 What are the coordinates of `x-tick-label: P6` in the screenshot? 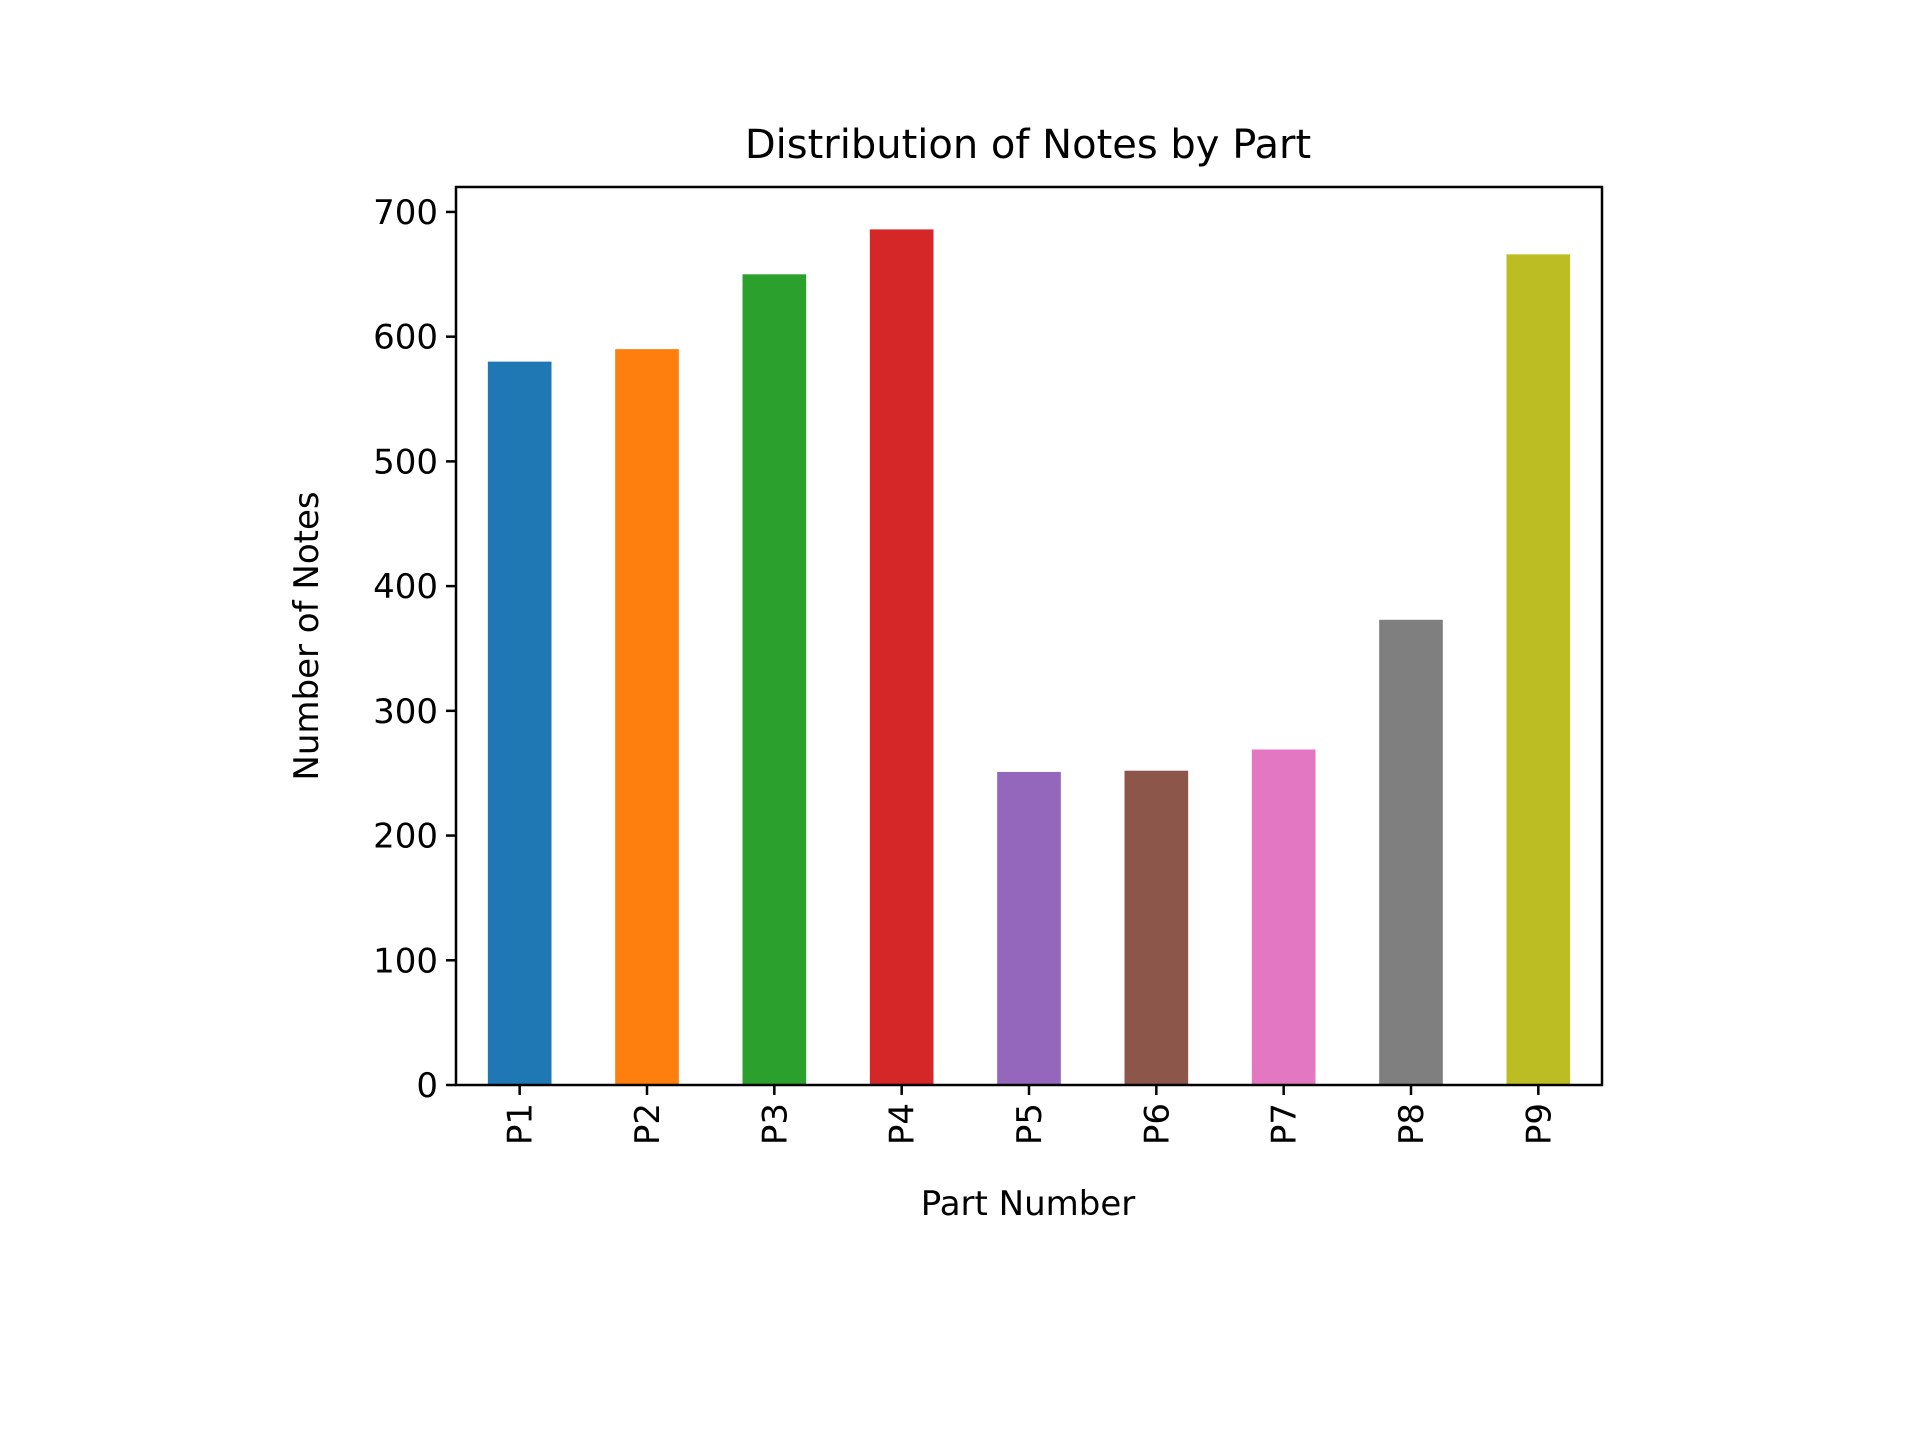 It's located at (1157, 1124).